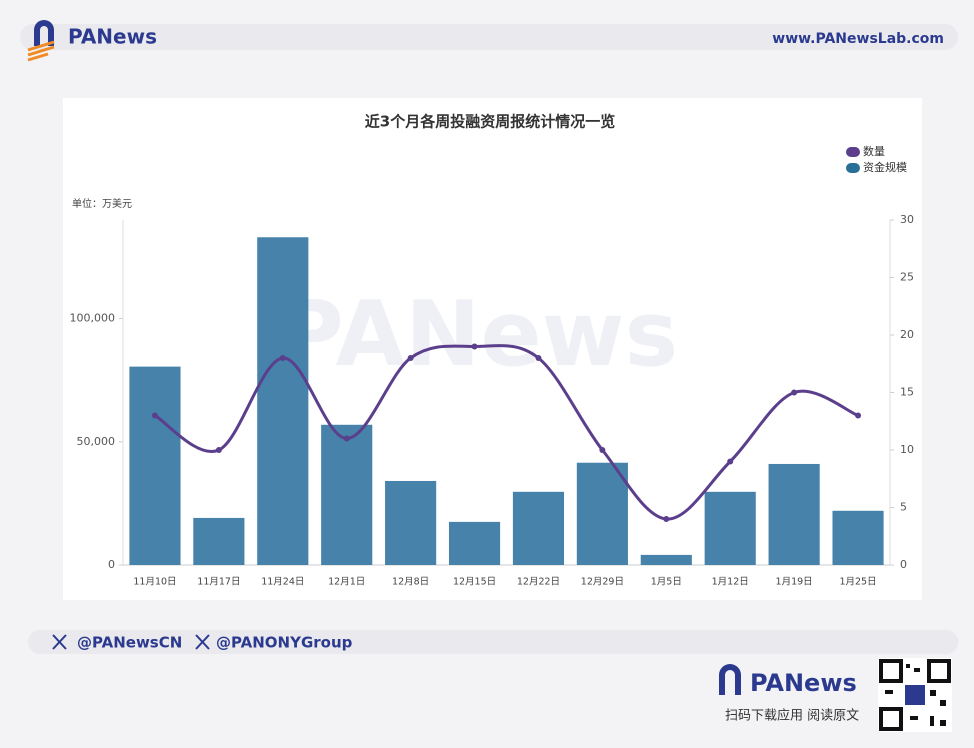 The width and height of the screenshot is (974, 748). I want to click on x-tick-label: 1月25日, so click(857, 582).